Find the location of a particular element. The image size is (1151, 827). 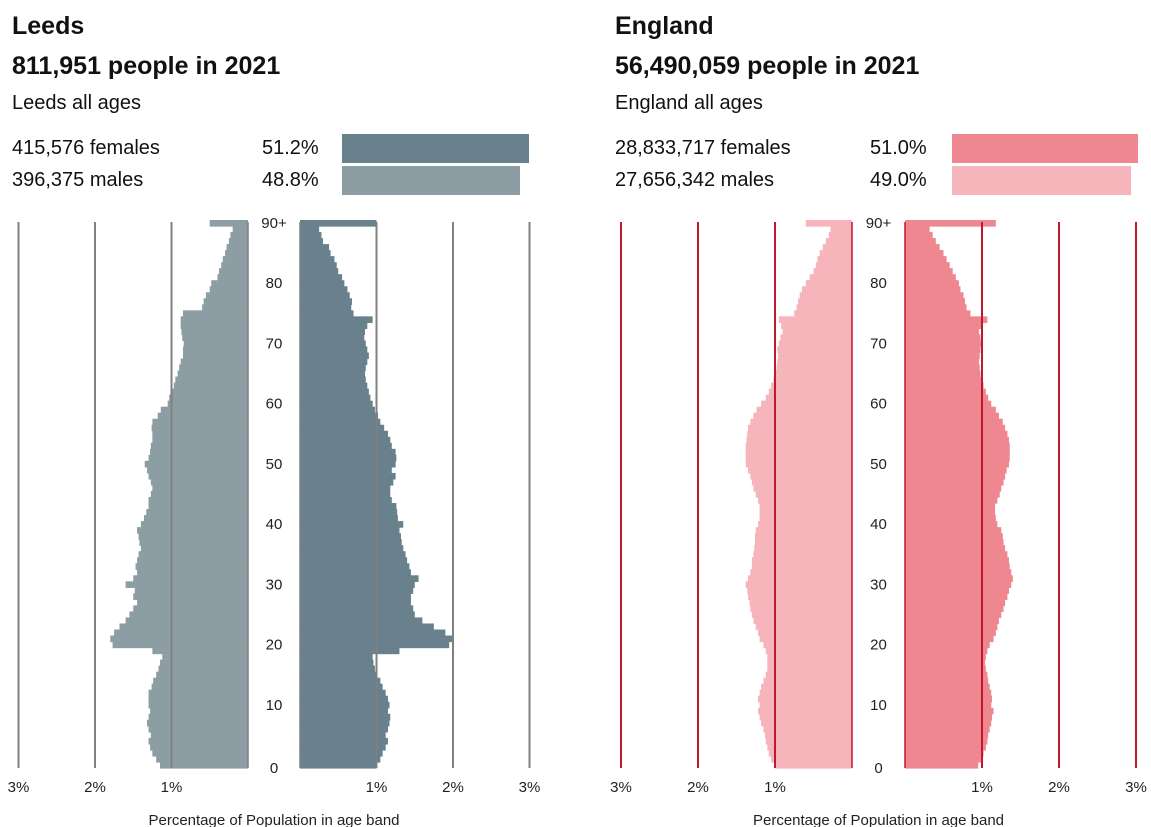

age-tick-label: 60 is located at coordinates (274, 404).